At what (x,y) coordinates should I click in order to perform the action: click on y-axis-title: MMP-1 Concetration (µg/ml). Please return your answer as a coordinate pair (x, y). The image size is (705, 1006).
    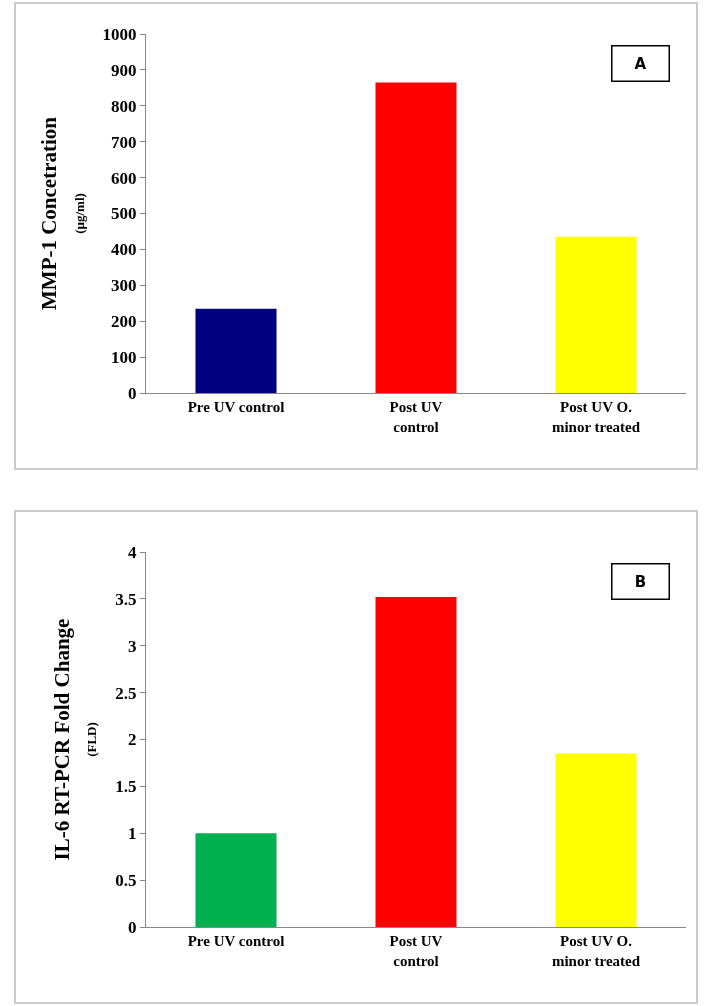
    Looking at the image, I should click on (62, 213).